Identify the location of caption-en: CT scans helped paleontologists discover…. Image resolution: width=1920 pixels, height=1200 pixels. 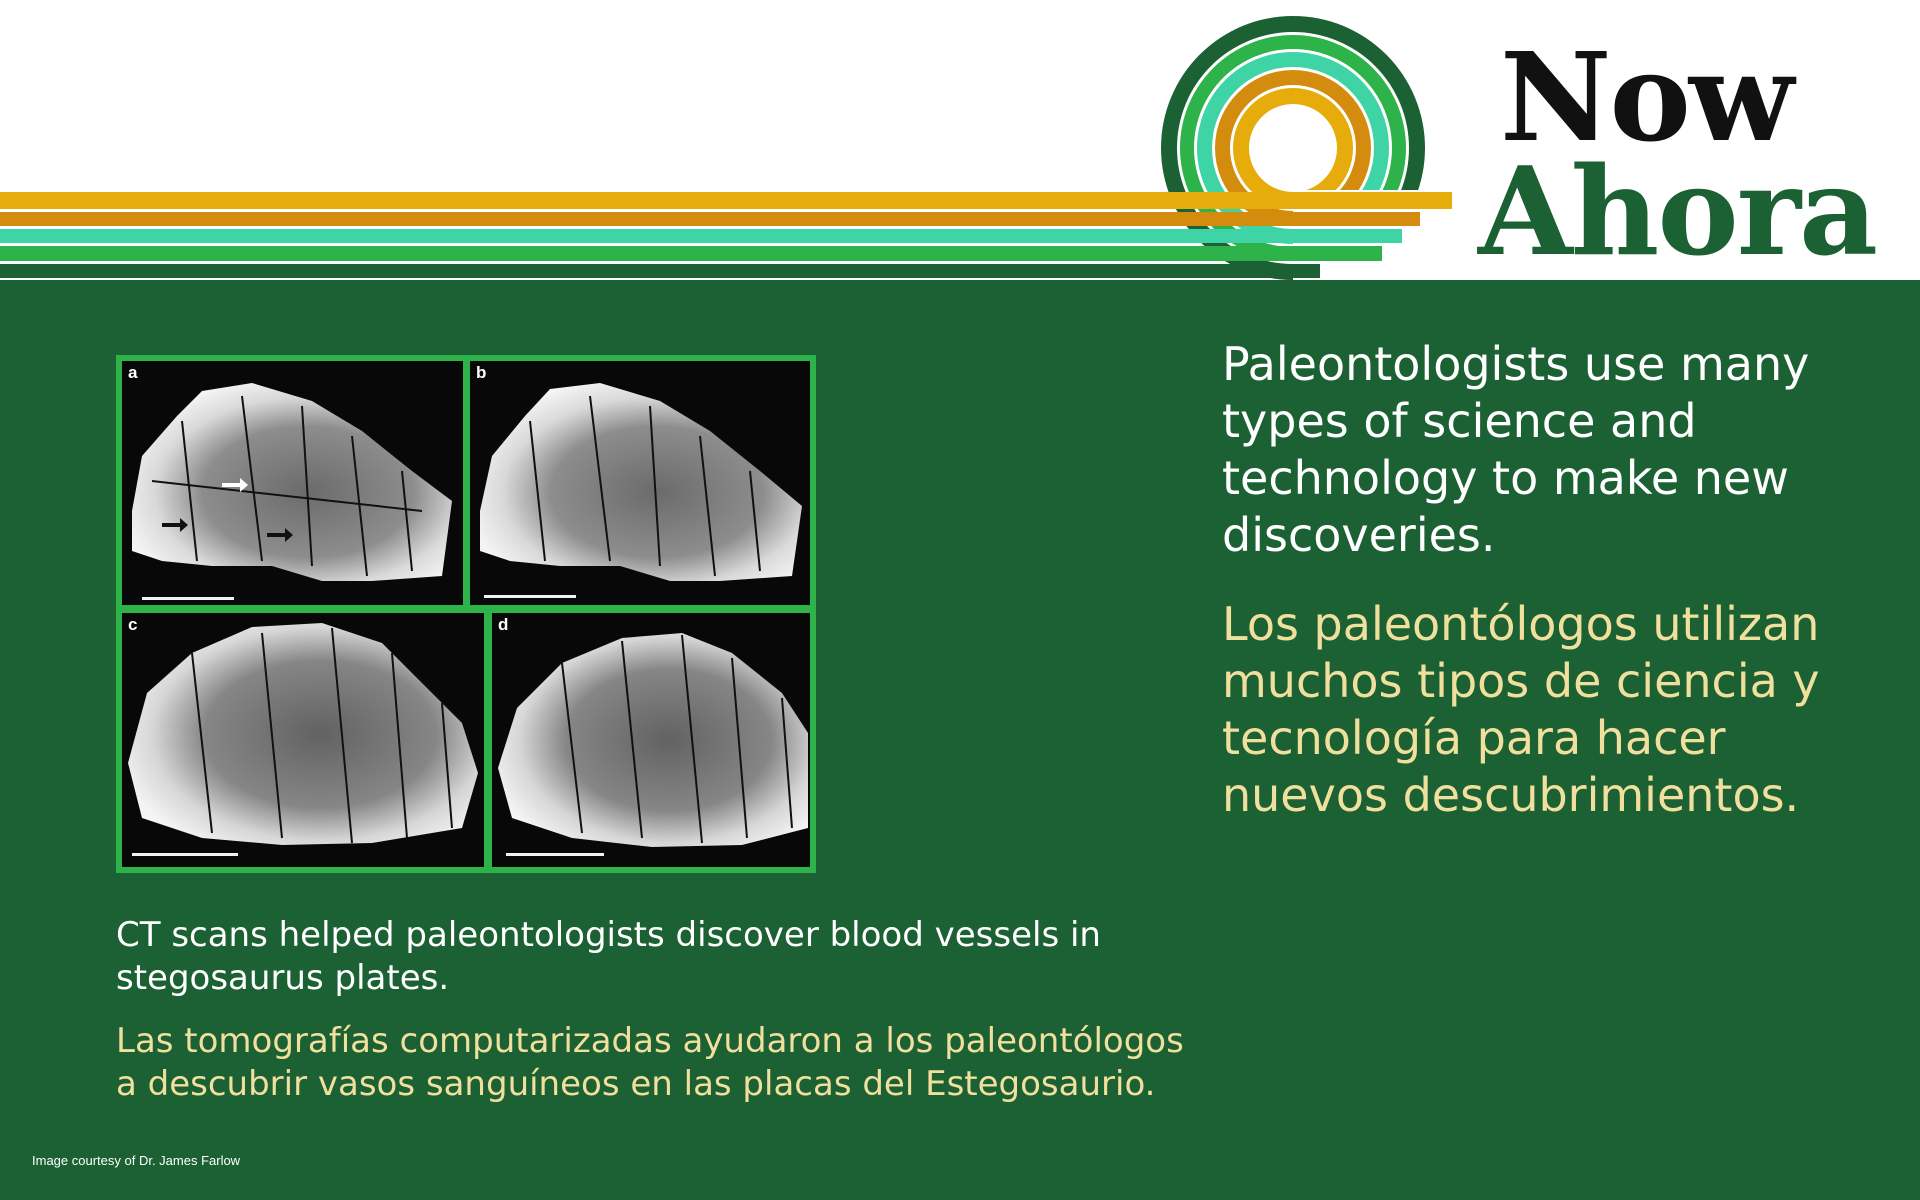
(608, 956).